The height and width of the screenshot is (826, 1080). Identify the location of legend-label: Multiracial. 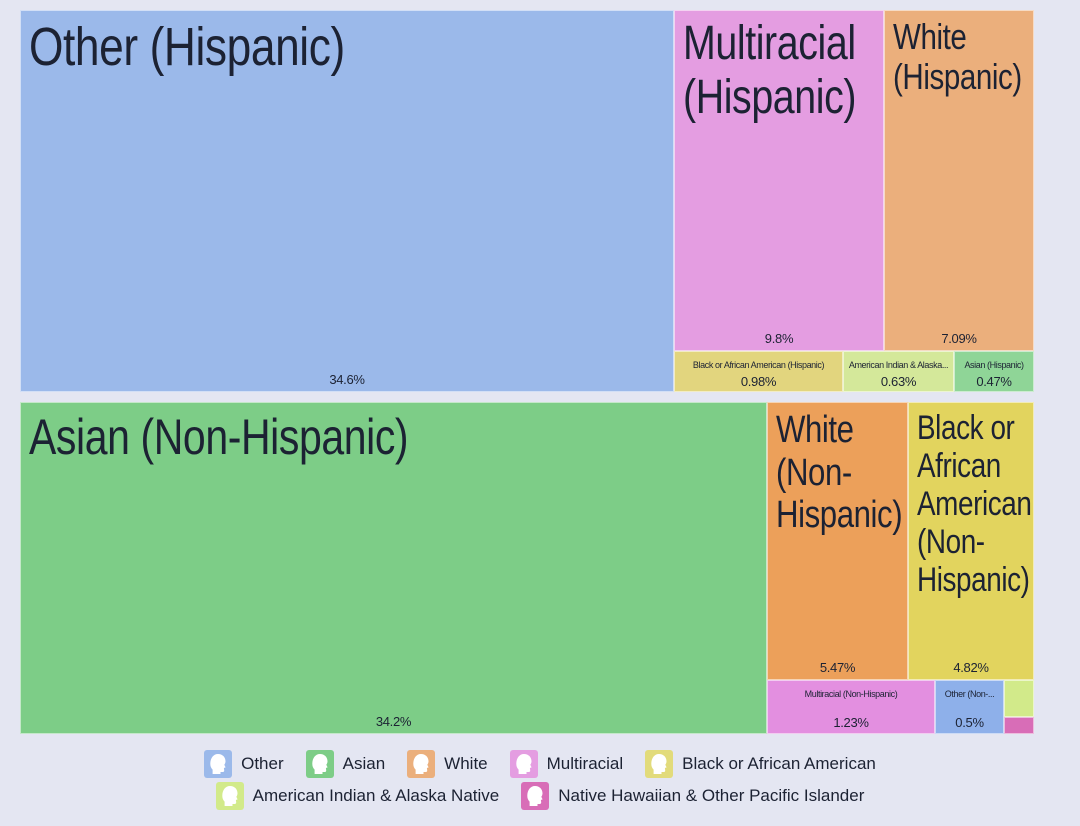
(585, 763).